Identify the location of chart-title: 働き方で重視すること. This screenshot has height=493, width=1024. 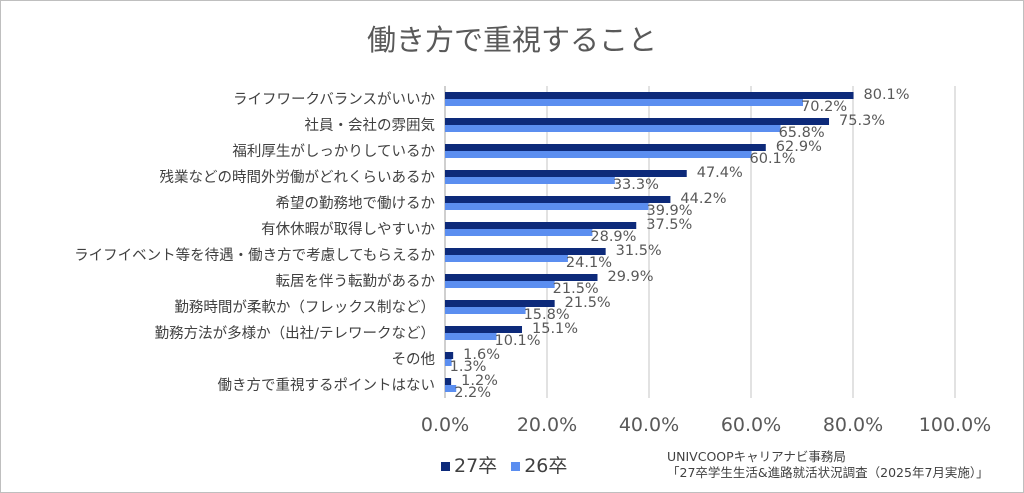
(511, 40).